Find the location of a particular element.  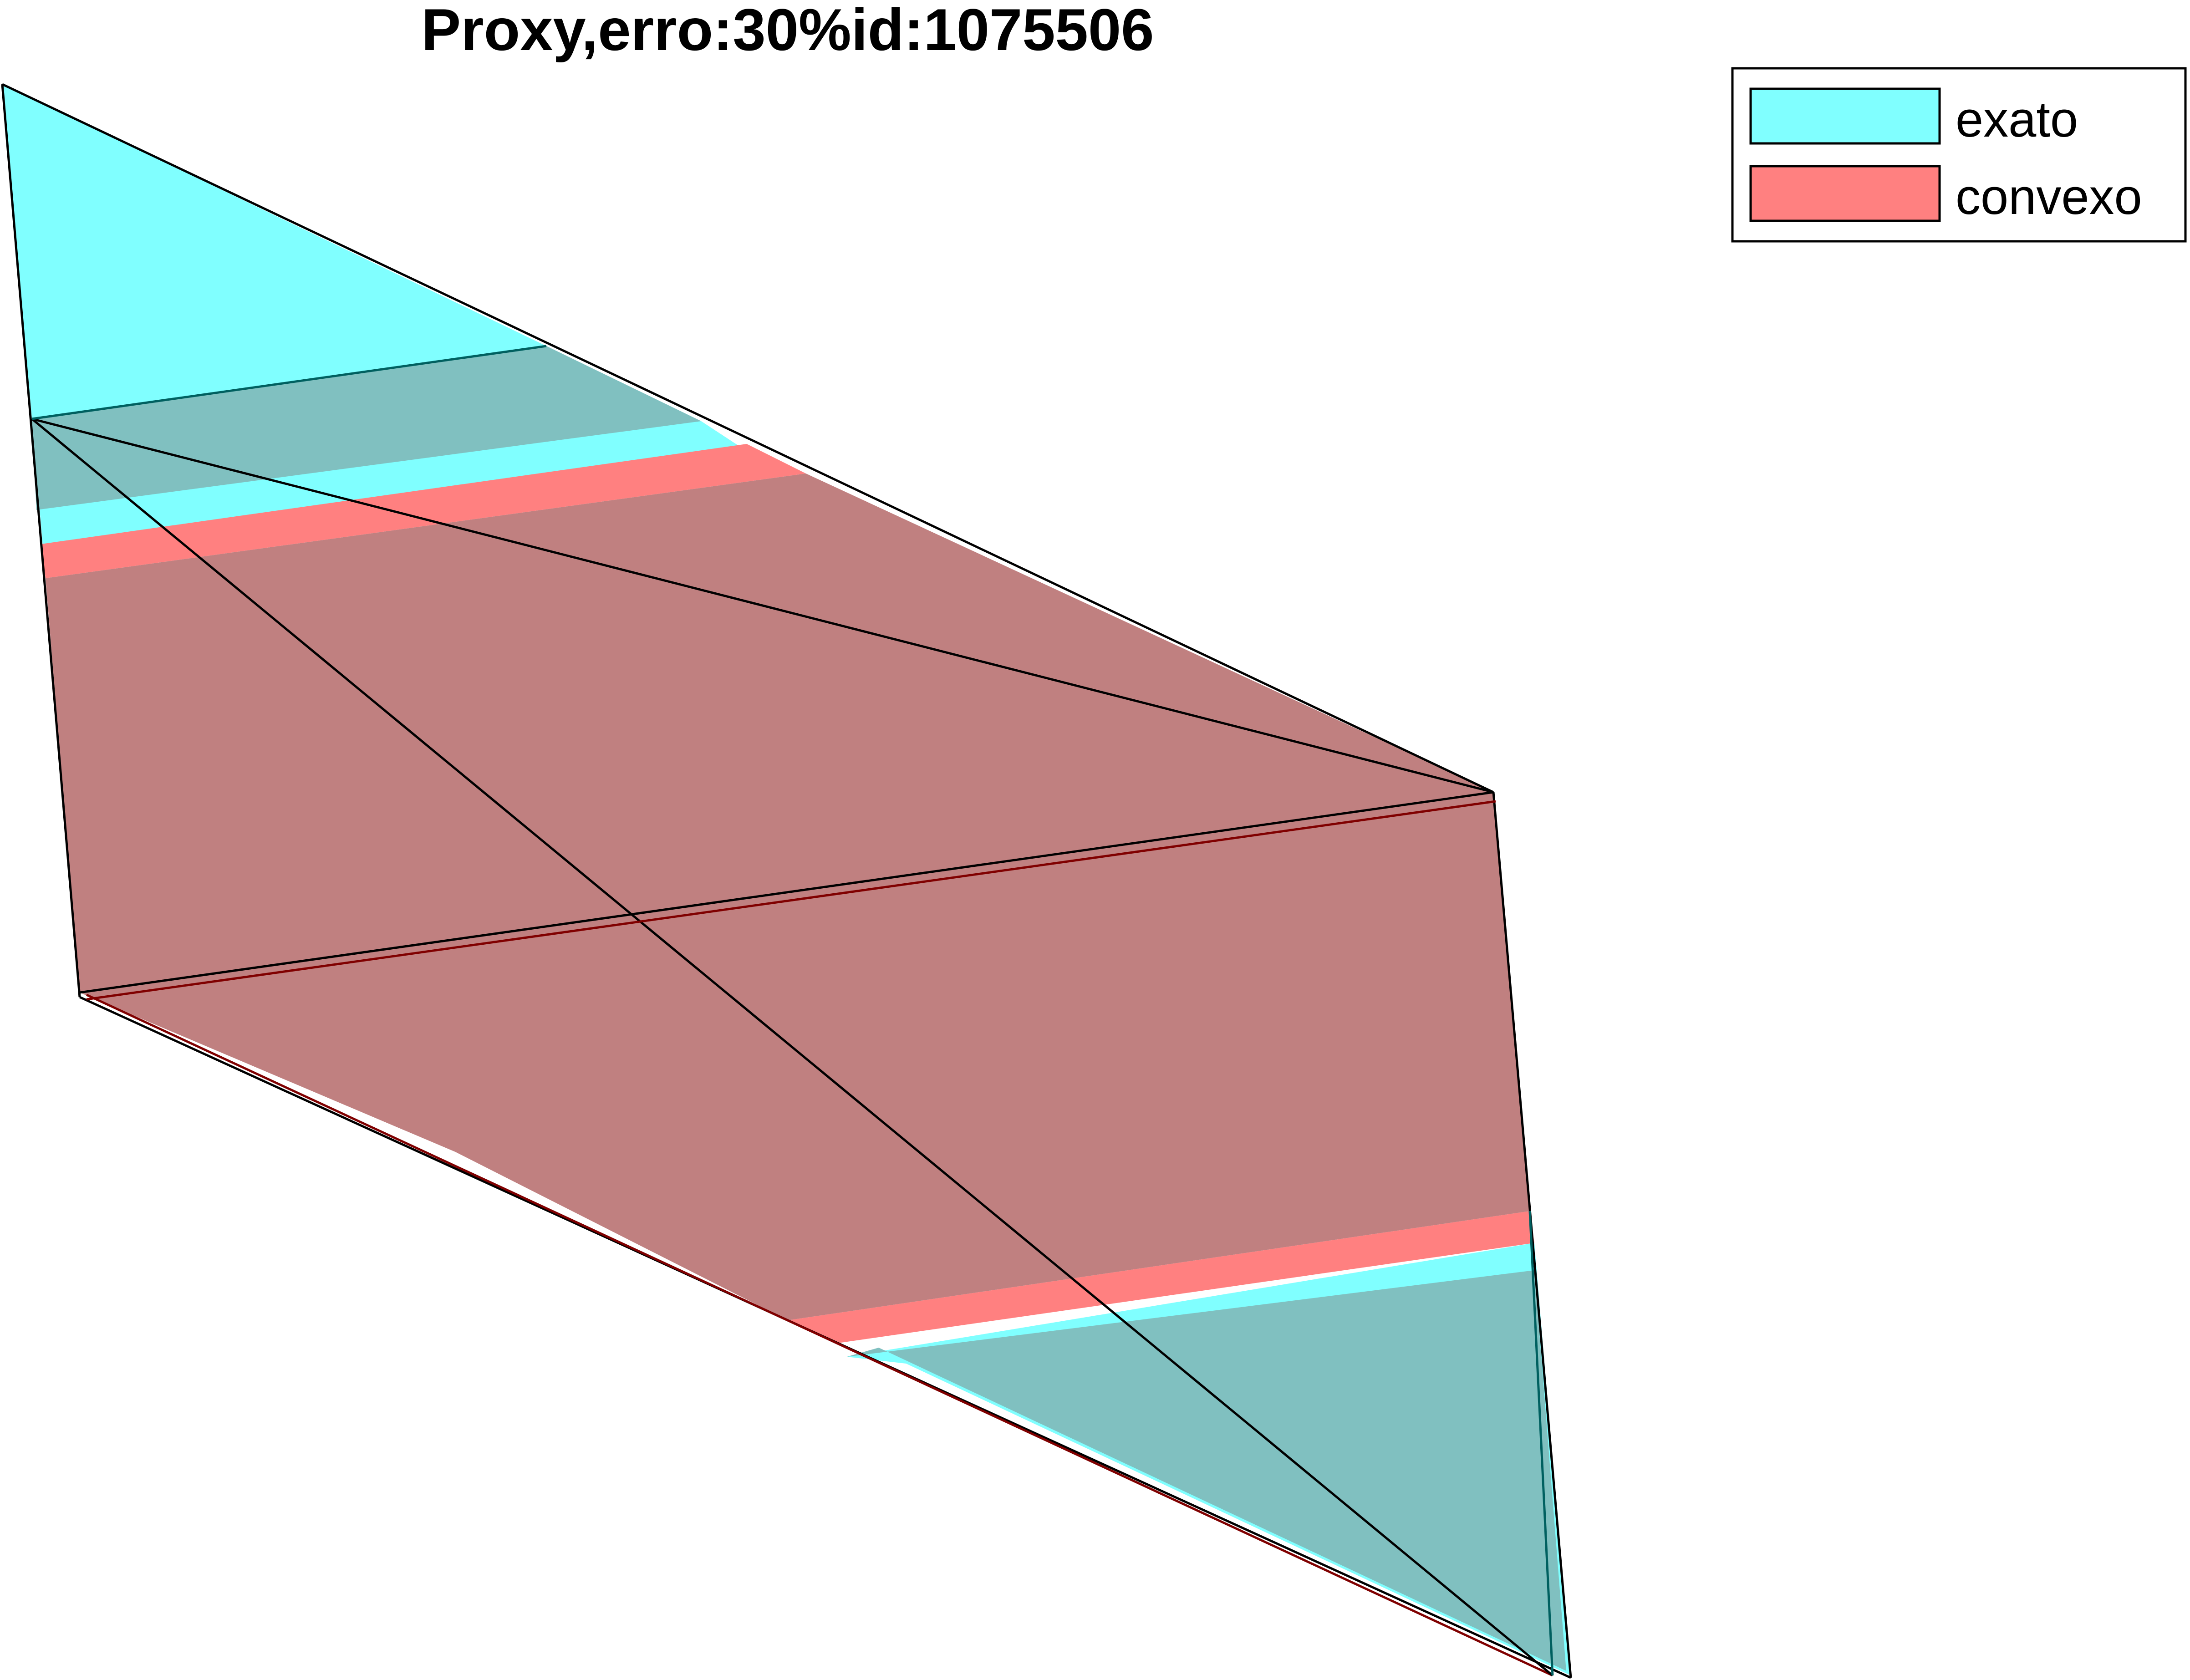

convexo-cross-edge is located at coordinates (791, 900).